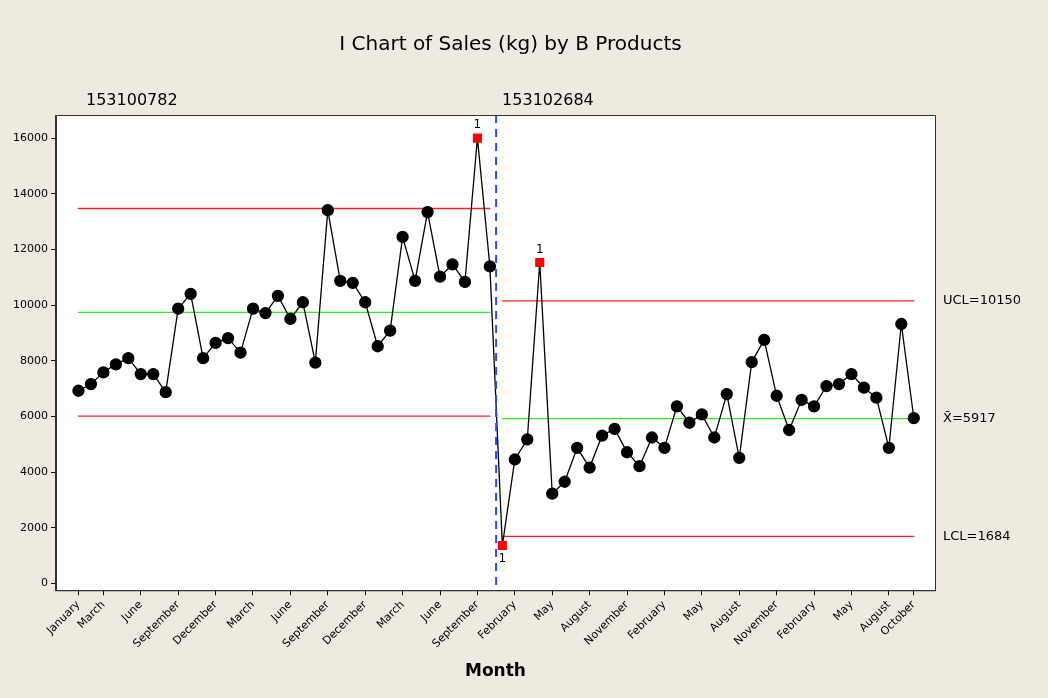  Describe the element at coordinates (33, 471) in the screenshot. I see `y-tick-label: 4000` at that location.